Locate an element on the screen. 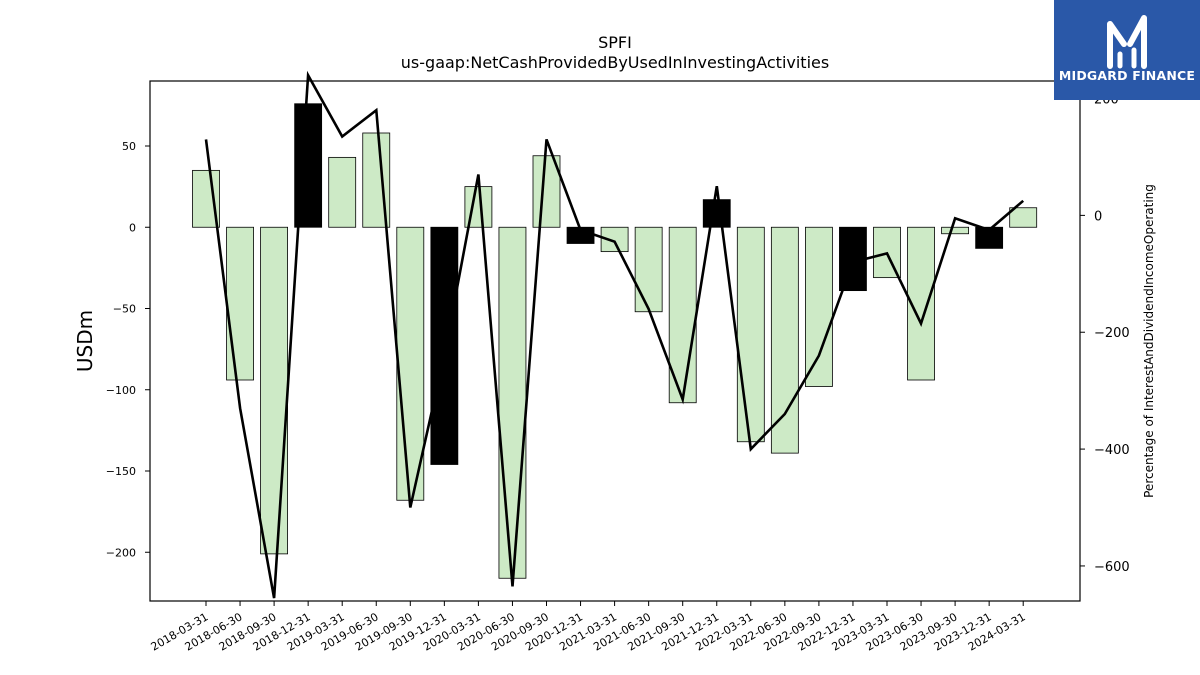  y2-tick-label: −400 is located at coordinates (1112, 450).